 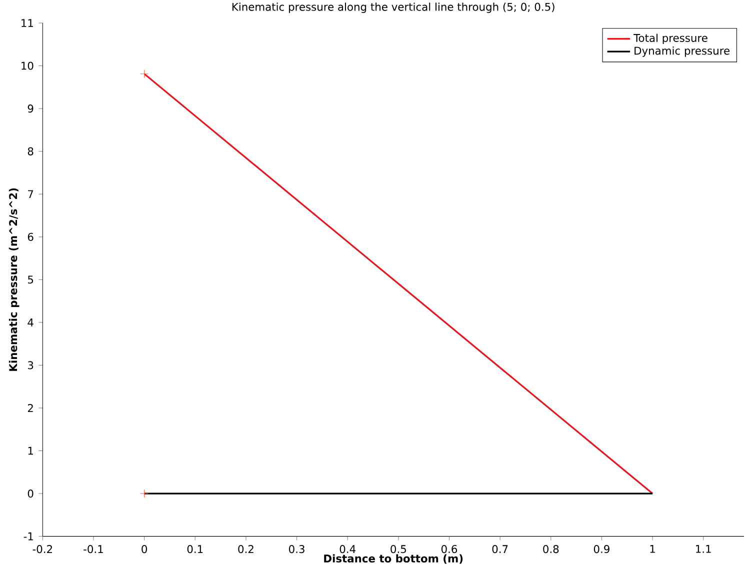 I want to click on x-tick-label: 0.8, so click(x=551, y=549).